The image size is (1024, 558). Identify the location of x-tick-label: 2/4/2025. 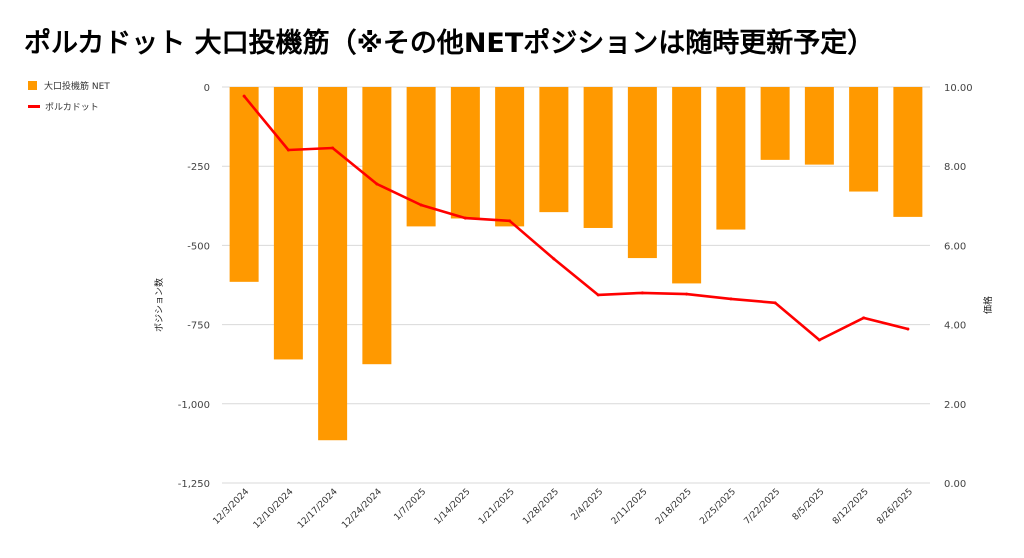
(588, 505).